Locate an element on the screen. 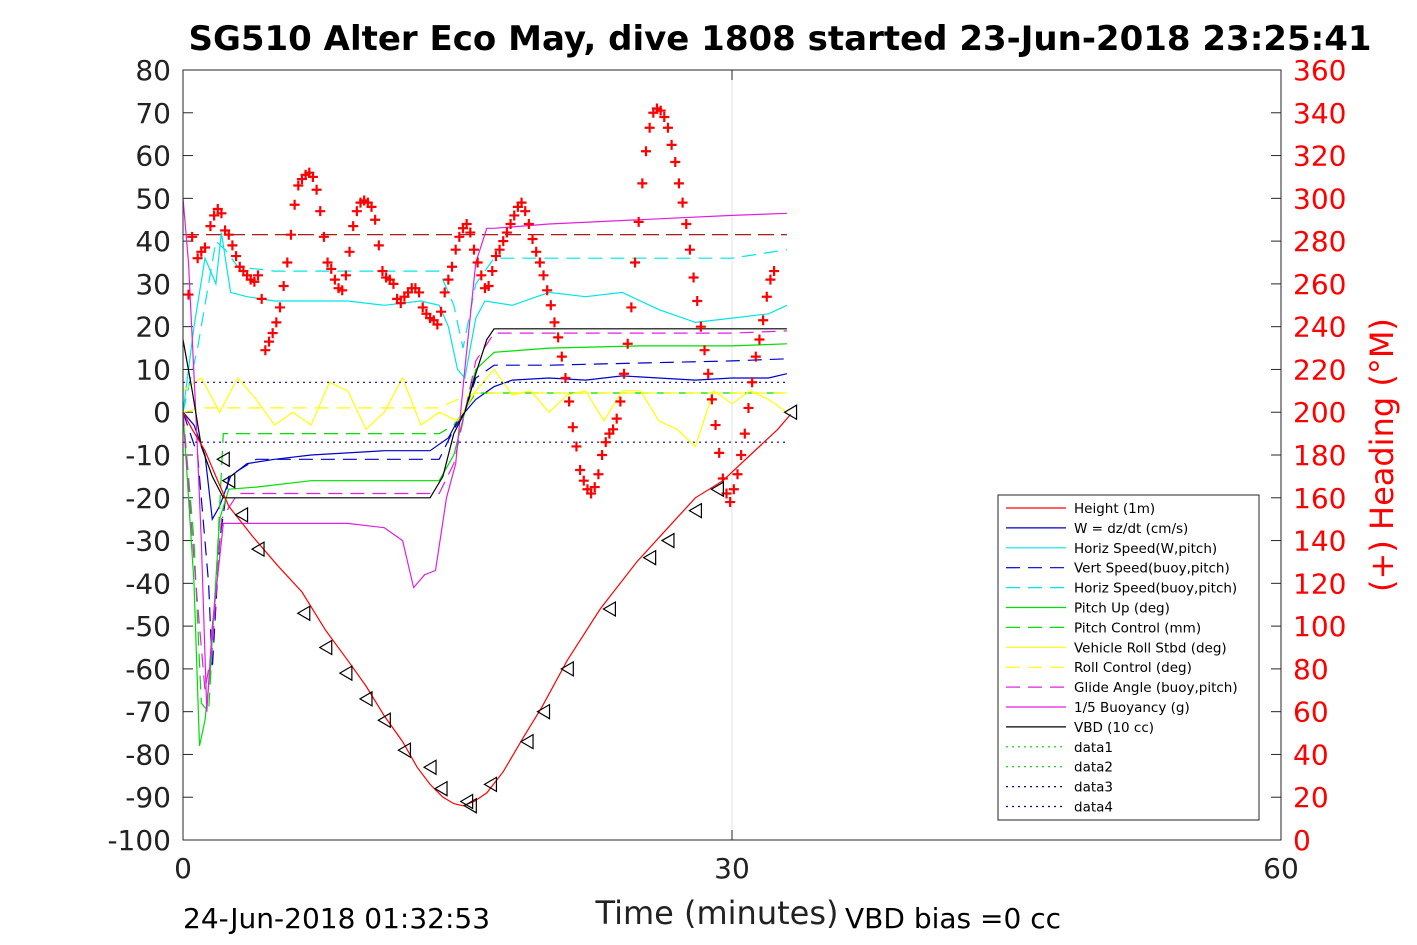 The image size is (1417, 945). footer-timestamp: 24-Jun-2018 01:32:53 is located at coordinates (336, 918).